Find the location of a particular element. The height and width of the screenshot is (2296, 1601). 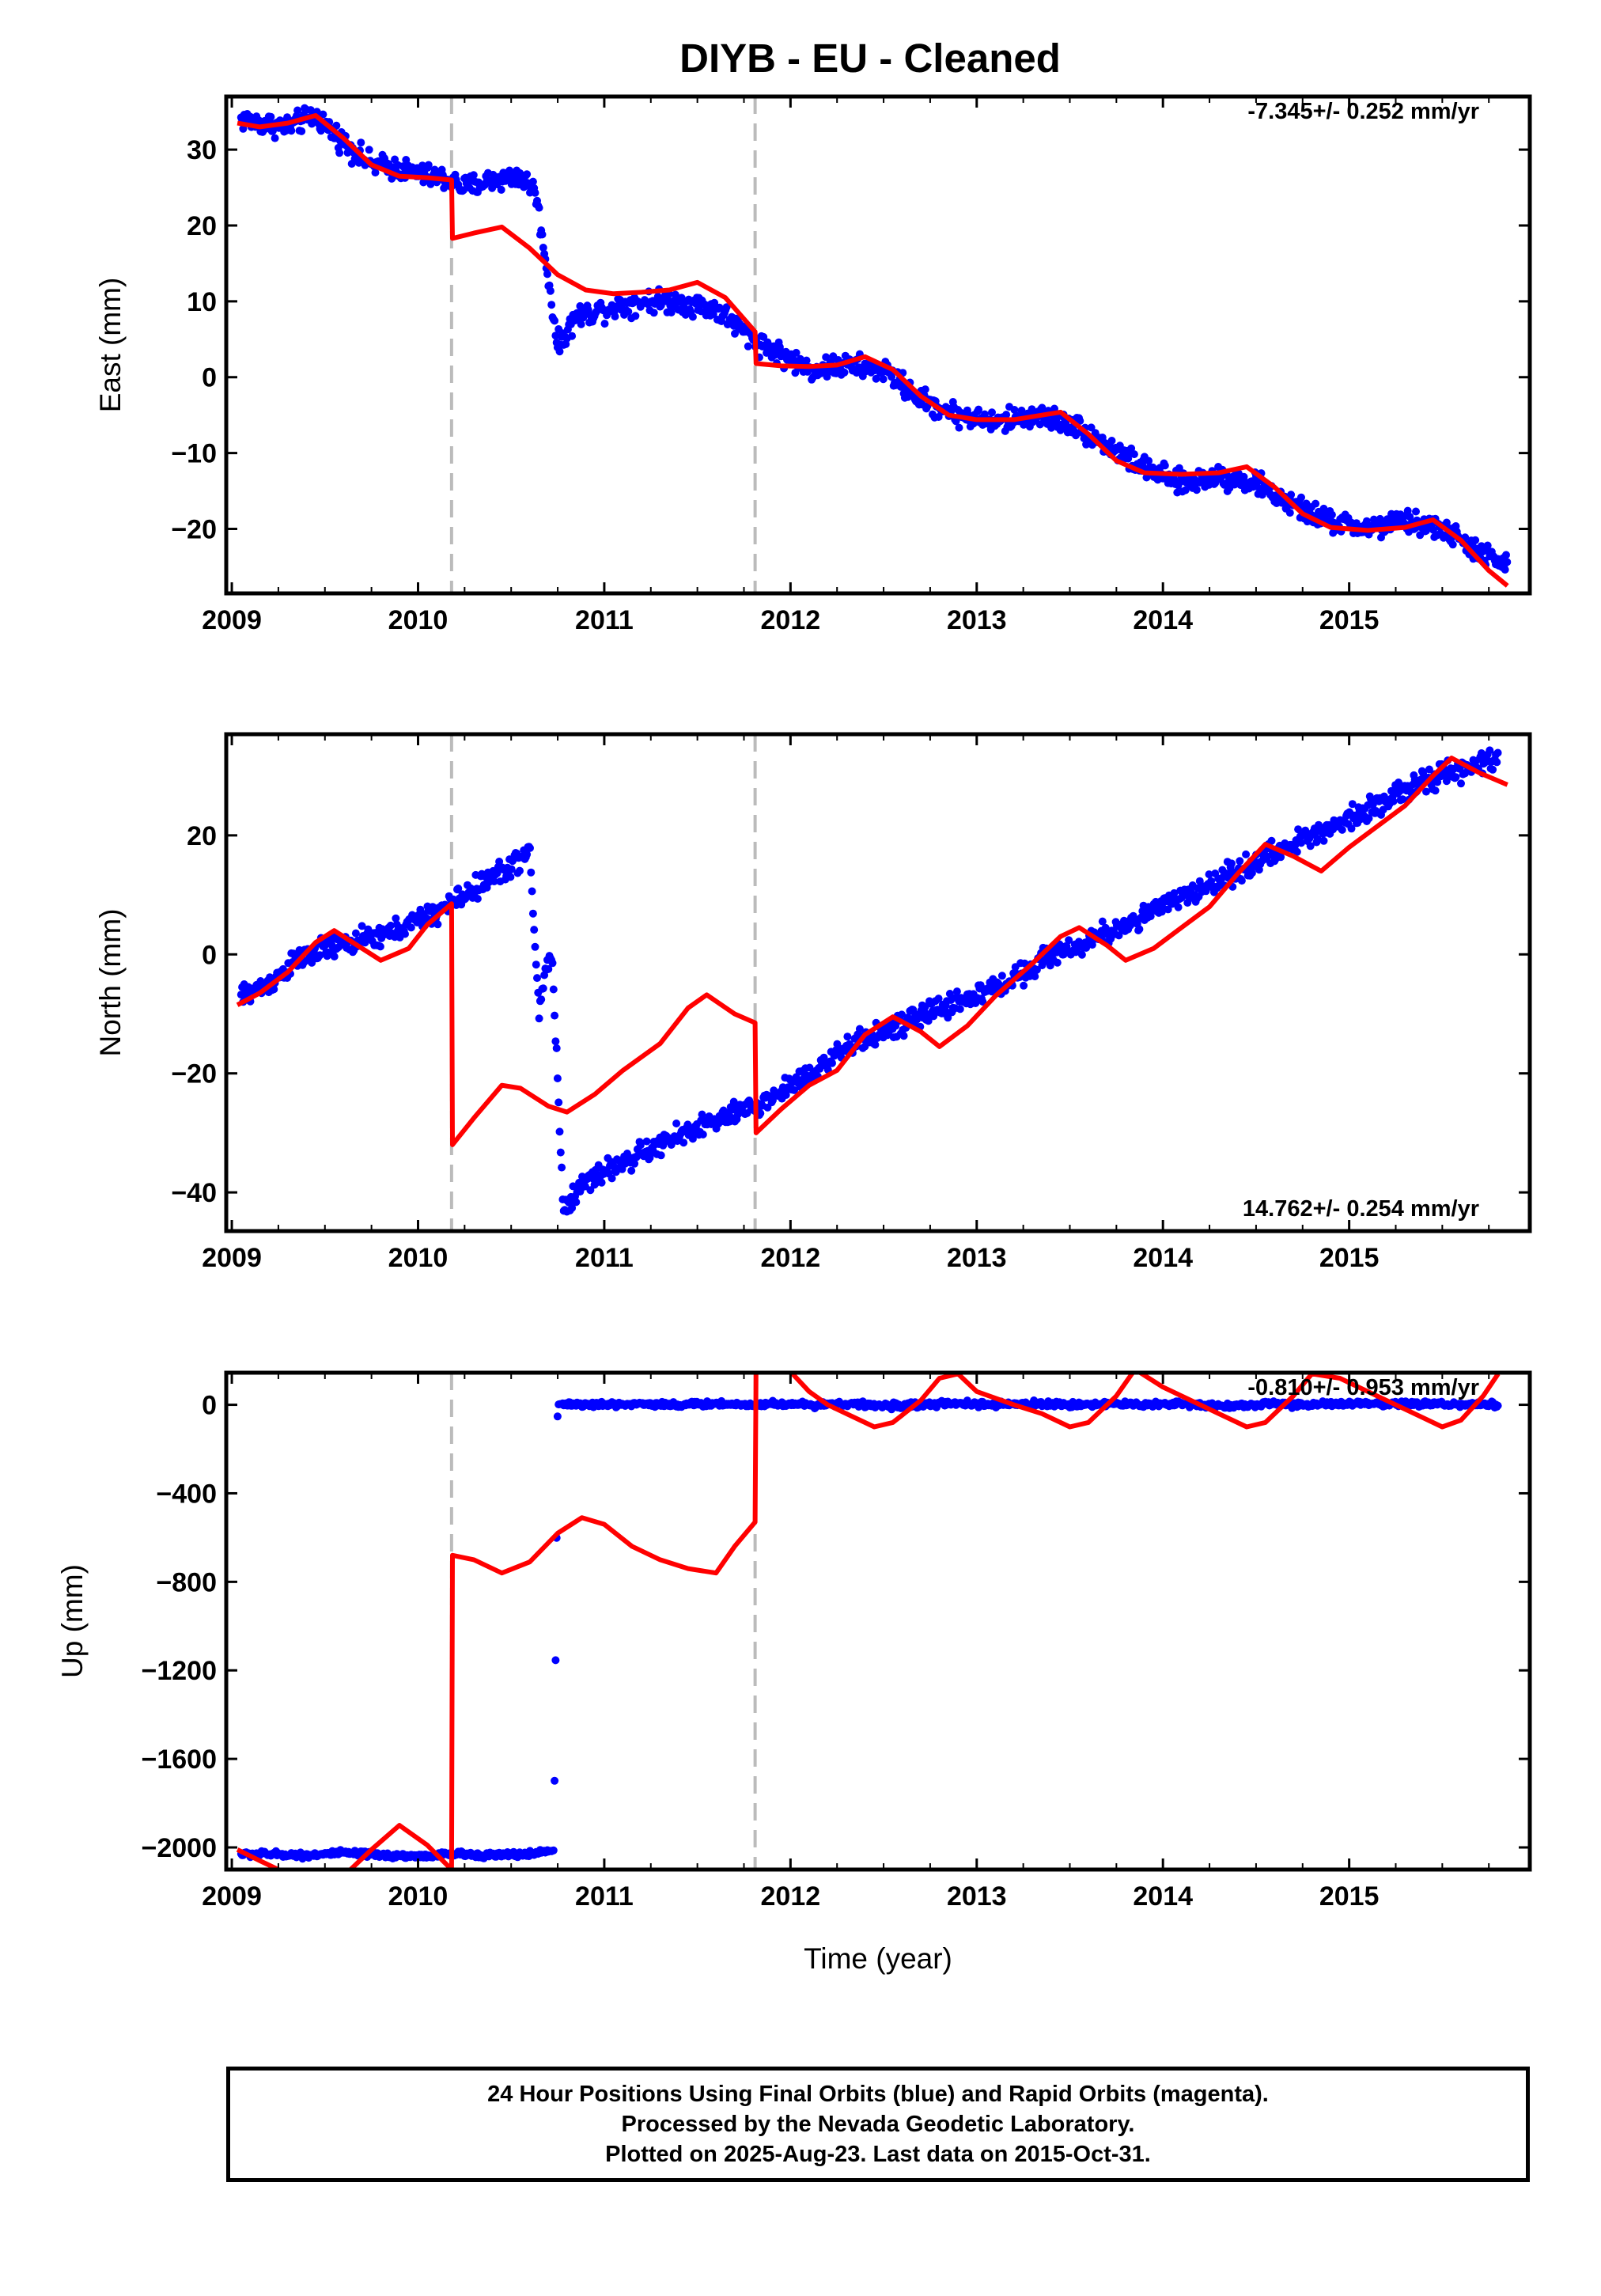

x-tick-label: 2015 is located at coordinates (1350, 1258).